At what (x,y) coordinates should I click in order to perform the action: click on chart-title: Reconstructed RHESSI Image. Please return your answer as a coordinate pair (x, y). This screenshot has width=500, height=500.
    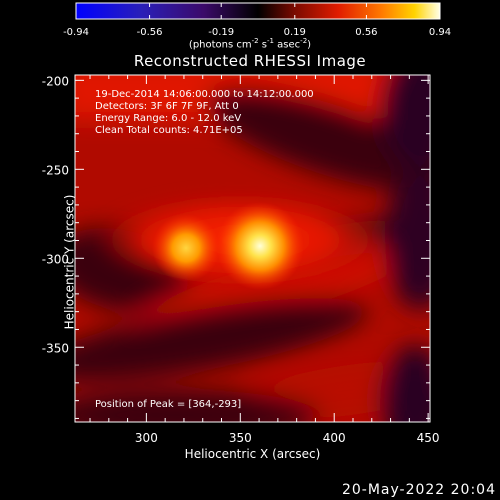
    Looking at the image, I should click on (250, 61).